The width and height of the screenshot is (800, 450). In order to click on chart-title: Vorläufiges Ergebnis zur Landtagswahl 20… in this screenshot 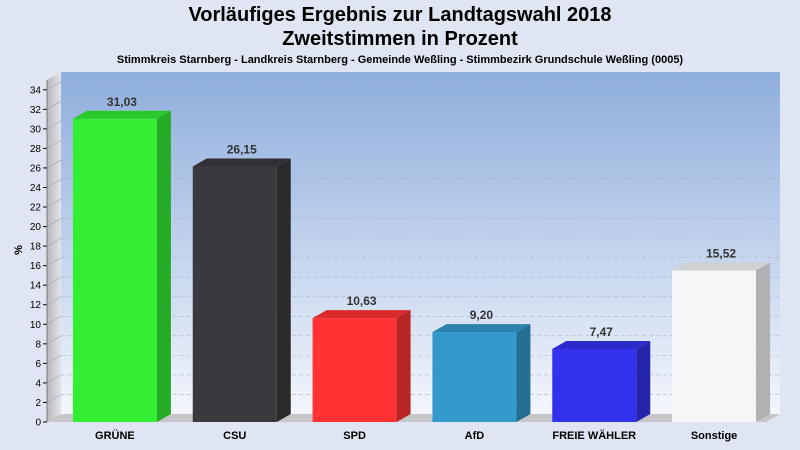, I will do `click(400, 15)`.